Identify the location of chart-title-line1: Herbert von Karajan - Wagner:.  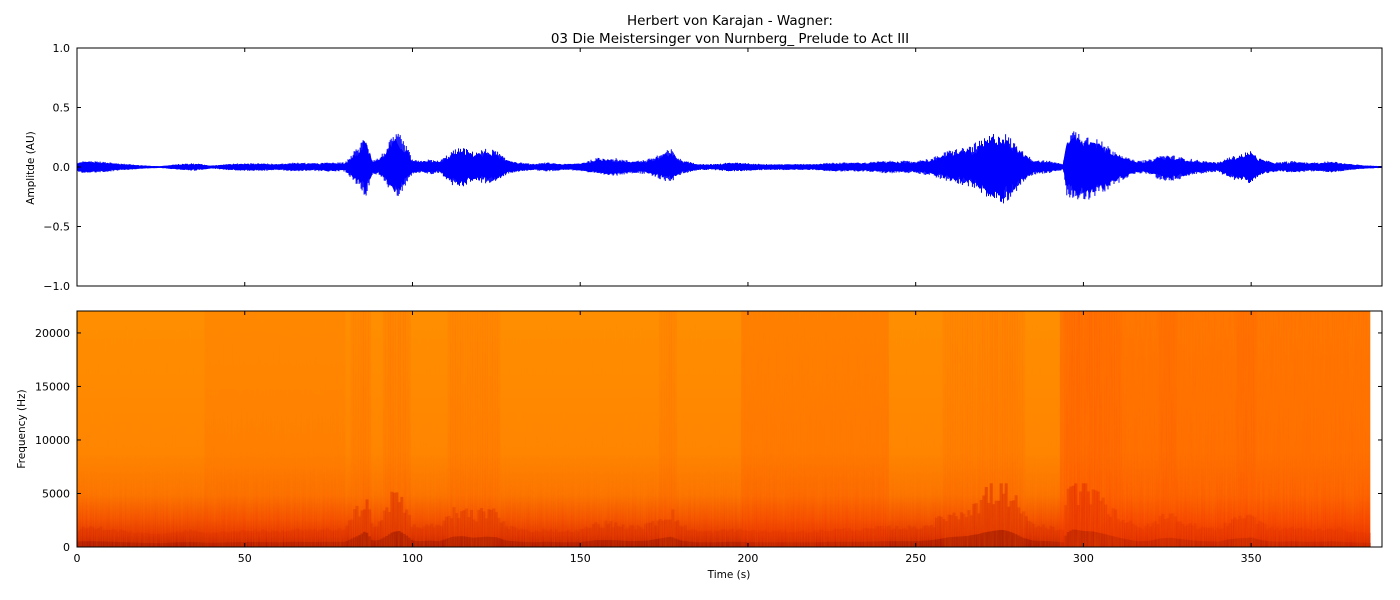
(730, 21).